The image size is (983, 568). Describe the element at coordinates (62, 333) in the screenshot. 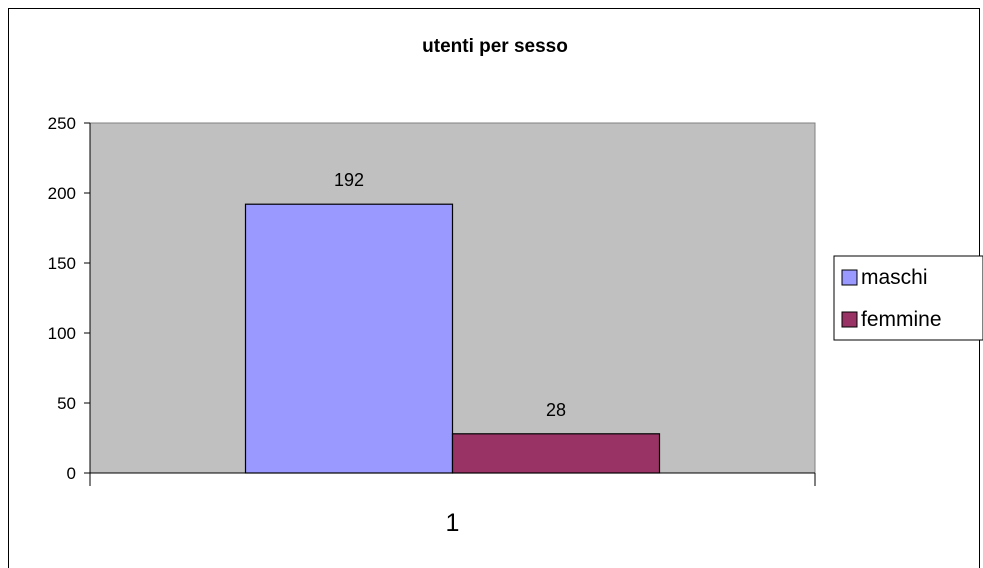

I see `y-tick-label: 100` at that location.